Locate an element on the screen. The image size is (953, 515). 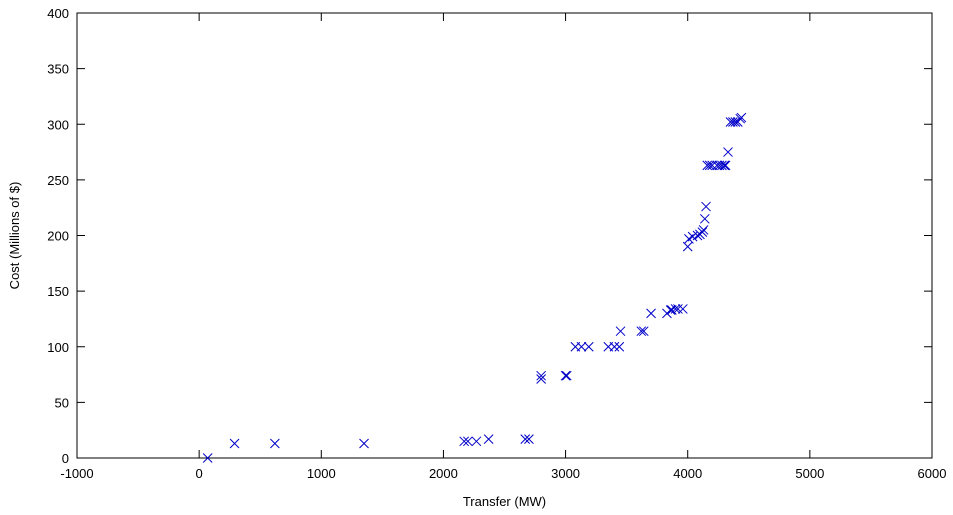
y-tick-label: 150 is located at coordinates (58, 291).